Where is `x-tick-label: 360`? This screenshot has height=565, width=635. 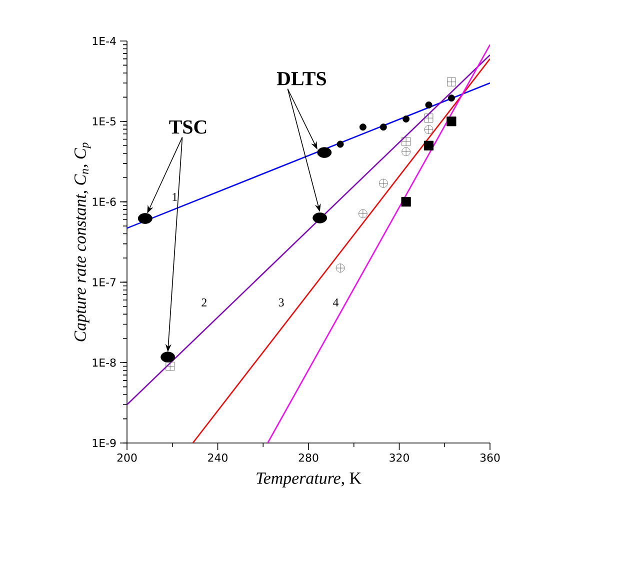
x-tick-label: 360 is located at coordinates (490, 458).